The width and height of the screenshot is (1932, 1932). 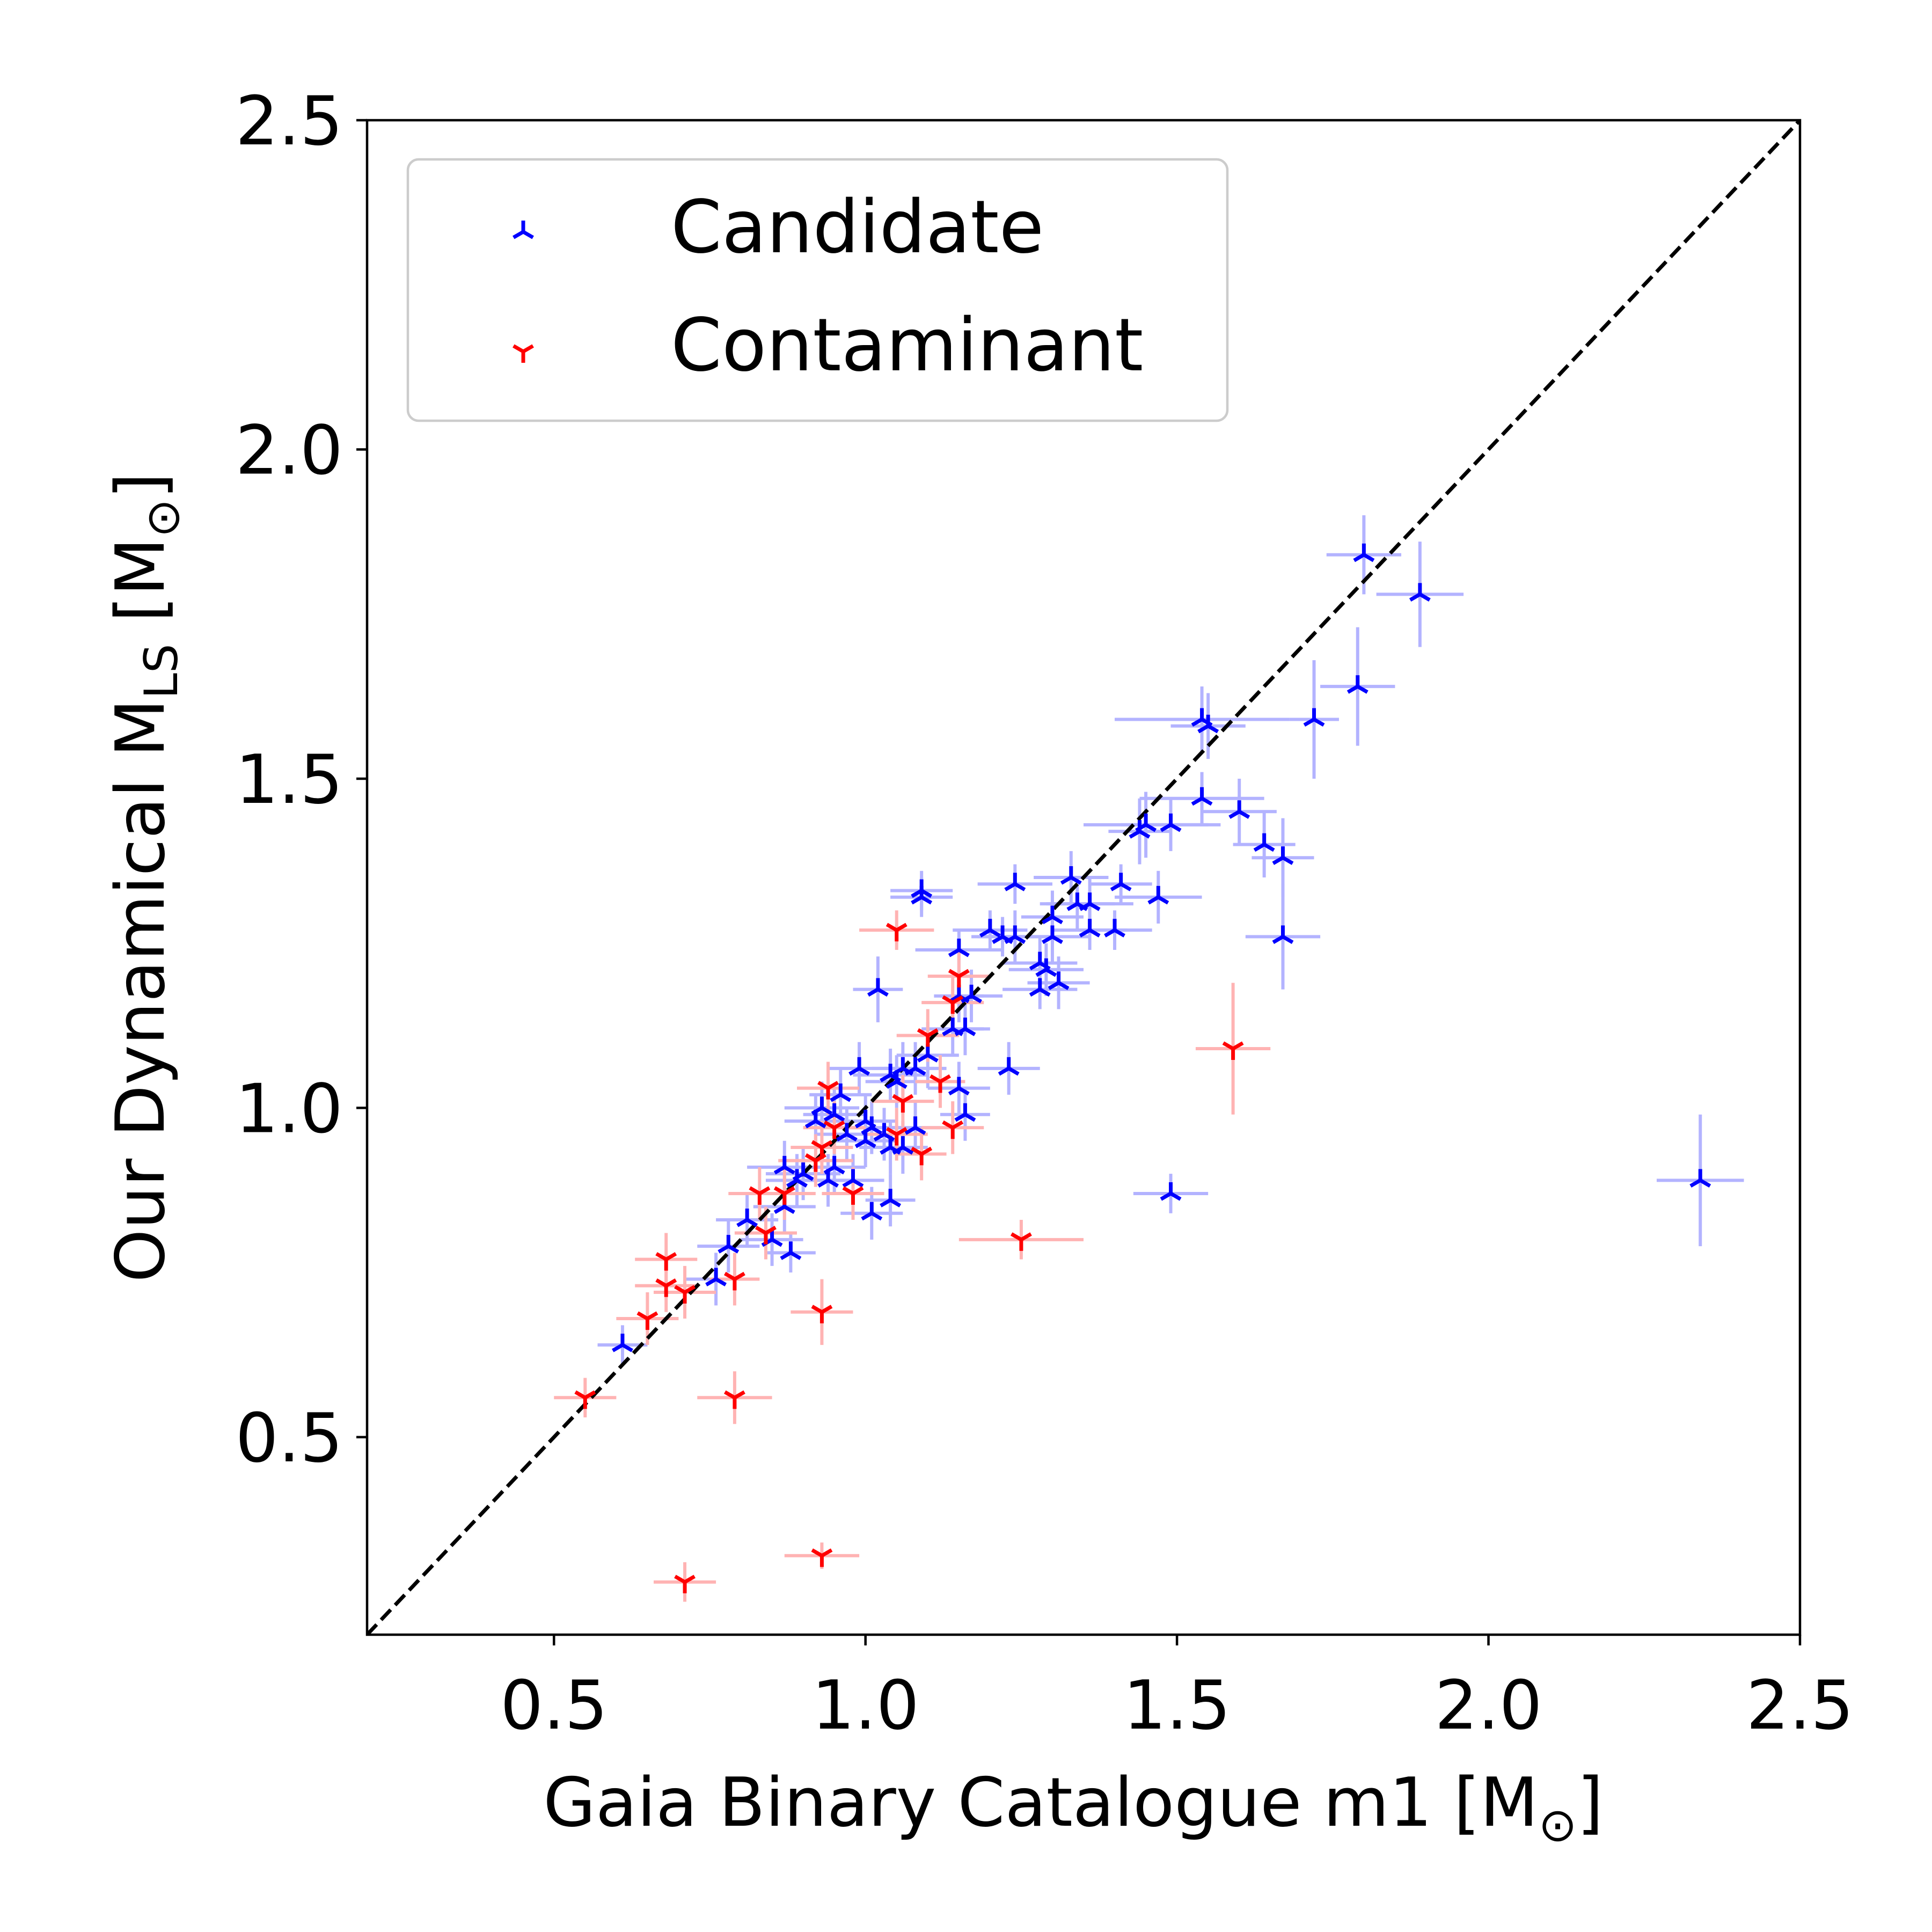 I want to click on x-axis: 0.5 1.0 1.5 2.0 2.5, so click(x=1177, y=1690).